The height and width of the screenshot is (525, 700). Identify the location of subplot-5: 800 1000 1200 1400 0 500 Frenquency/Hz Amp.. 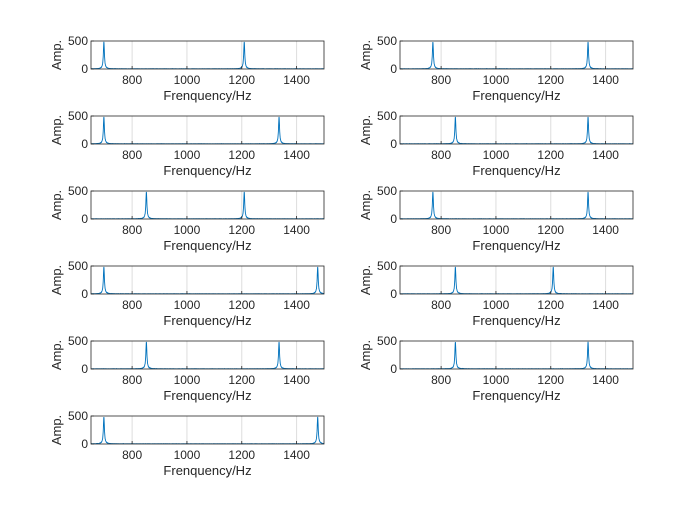
(187, 218).